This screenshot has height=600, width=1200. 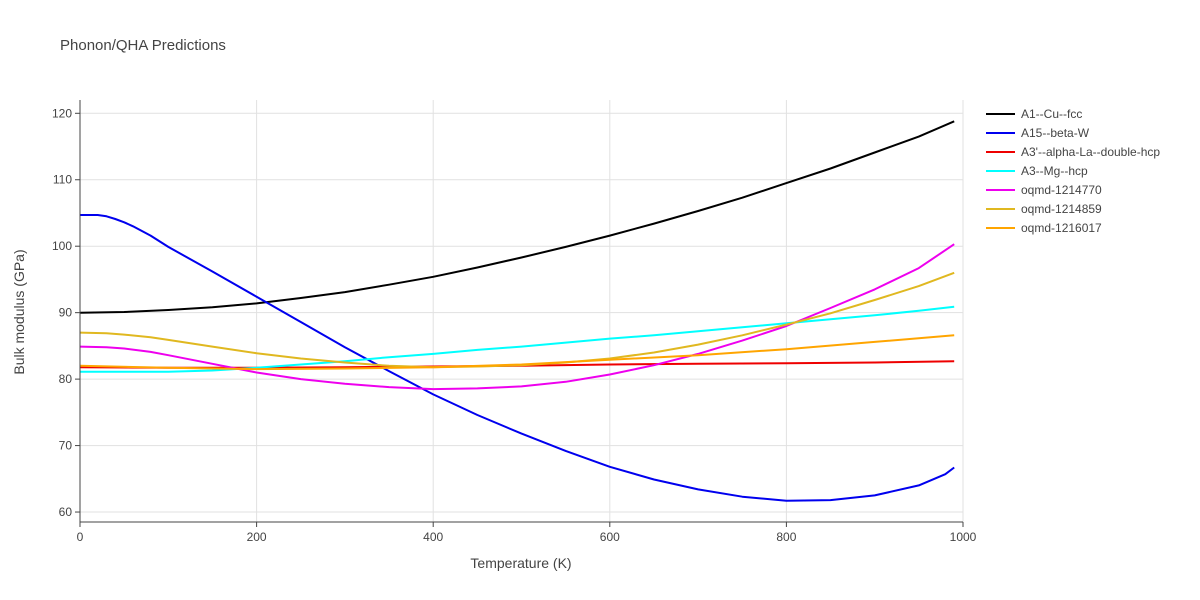 I want to click on legend-label-2: A15--beta-W, so click(x=1055, y=133).